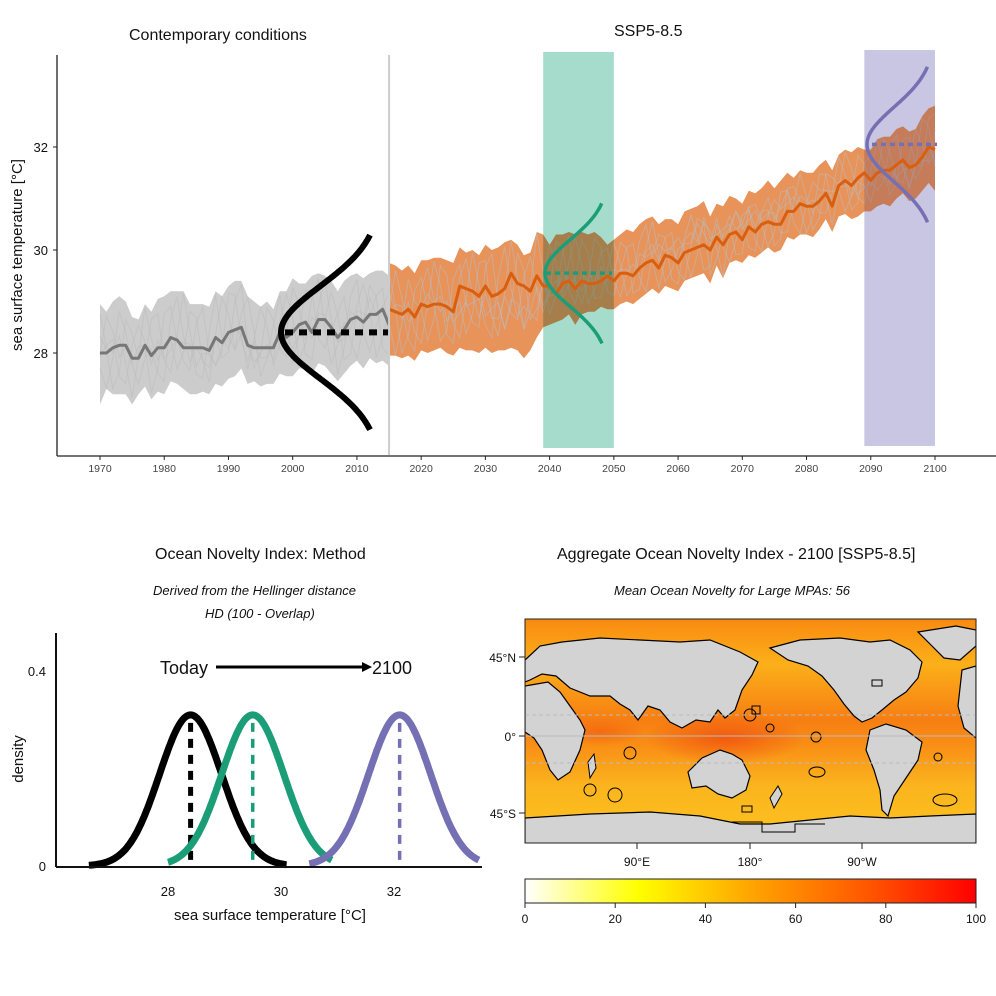 This screenshot has width=996, height=996. Describe the element at coordinates (392, 668) in the screenshot. I see `annotation-2100: 2100` at that location.